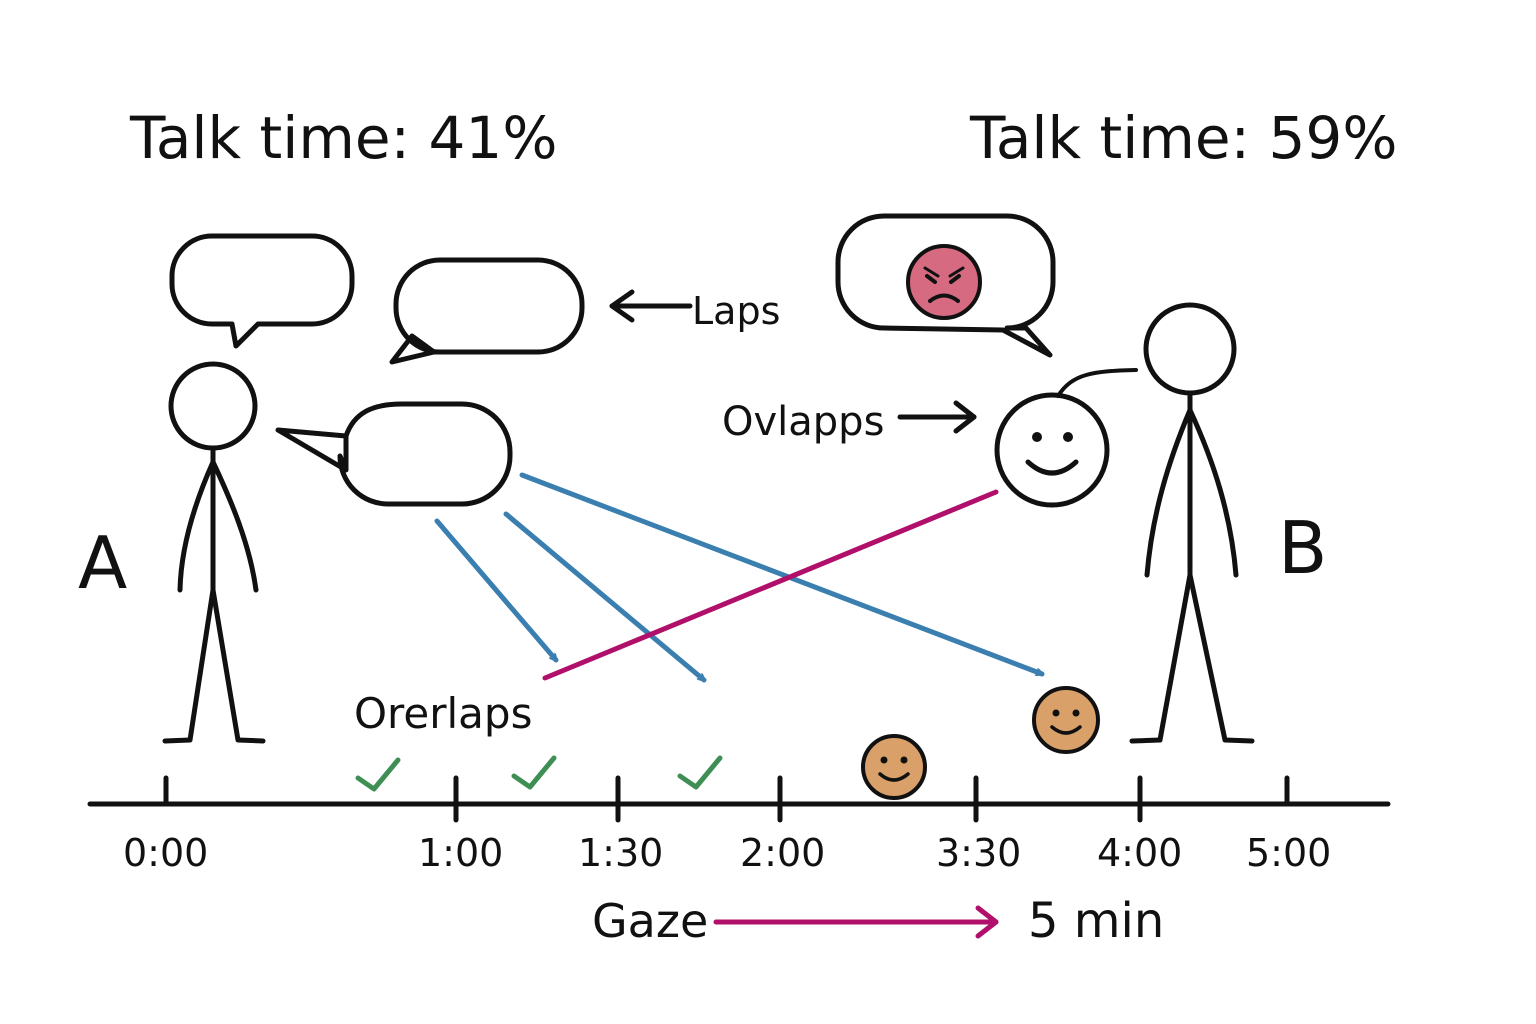  What do you see at coordinates (650, 921) in the screenshot?
I see `gaze-label: Gaze` at bounding box center [650, 921].